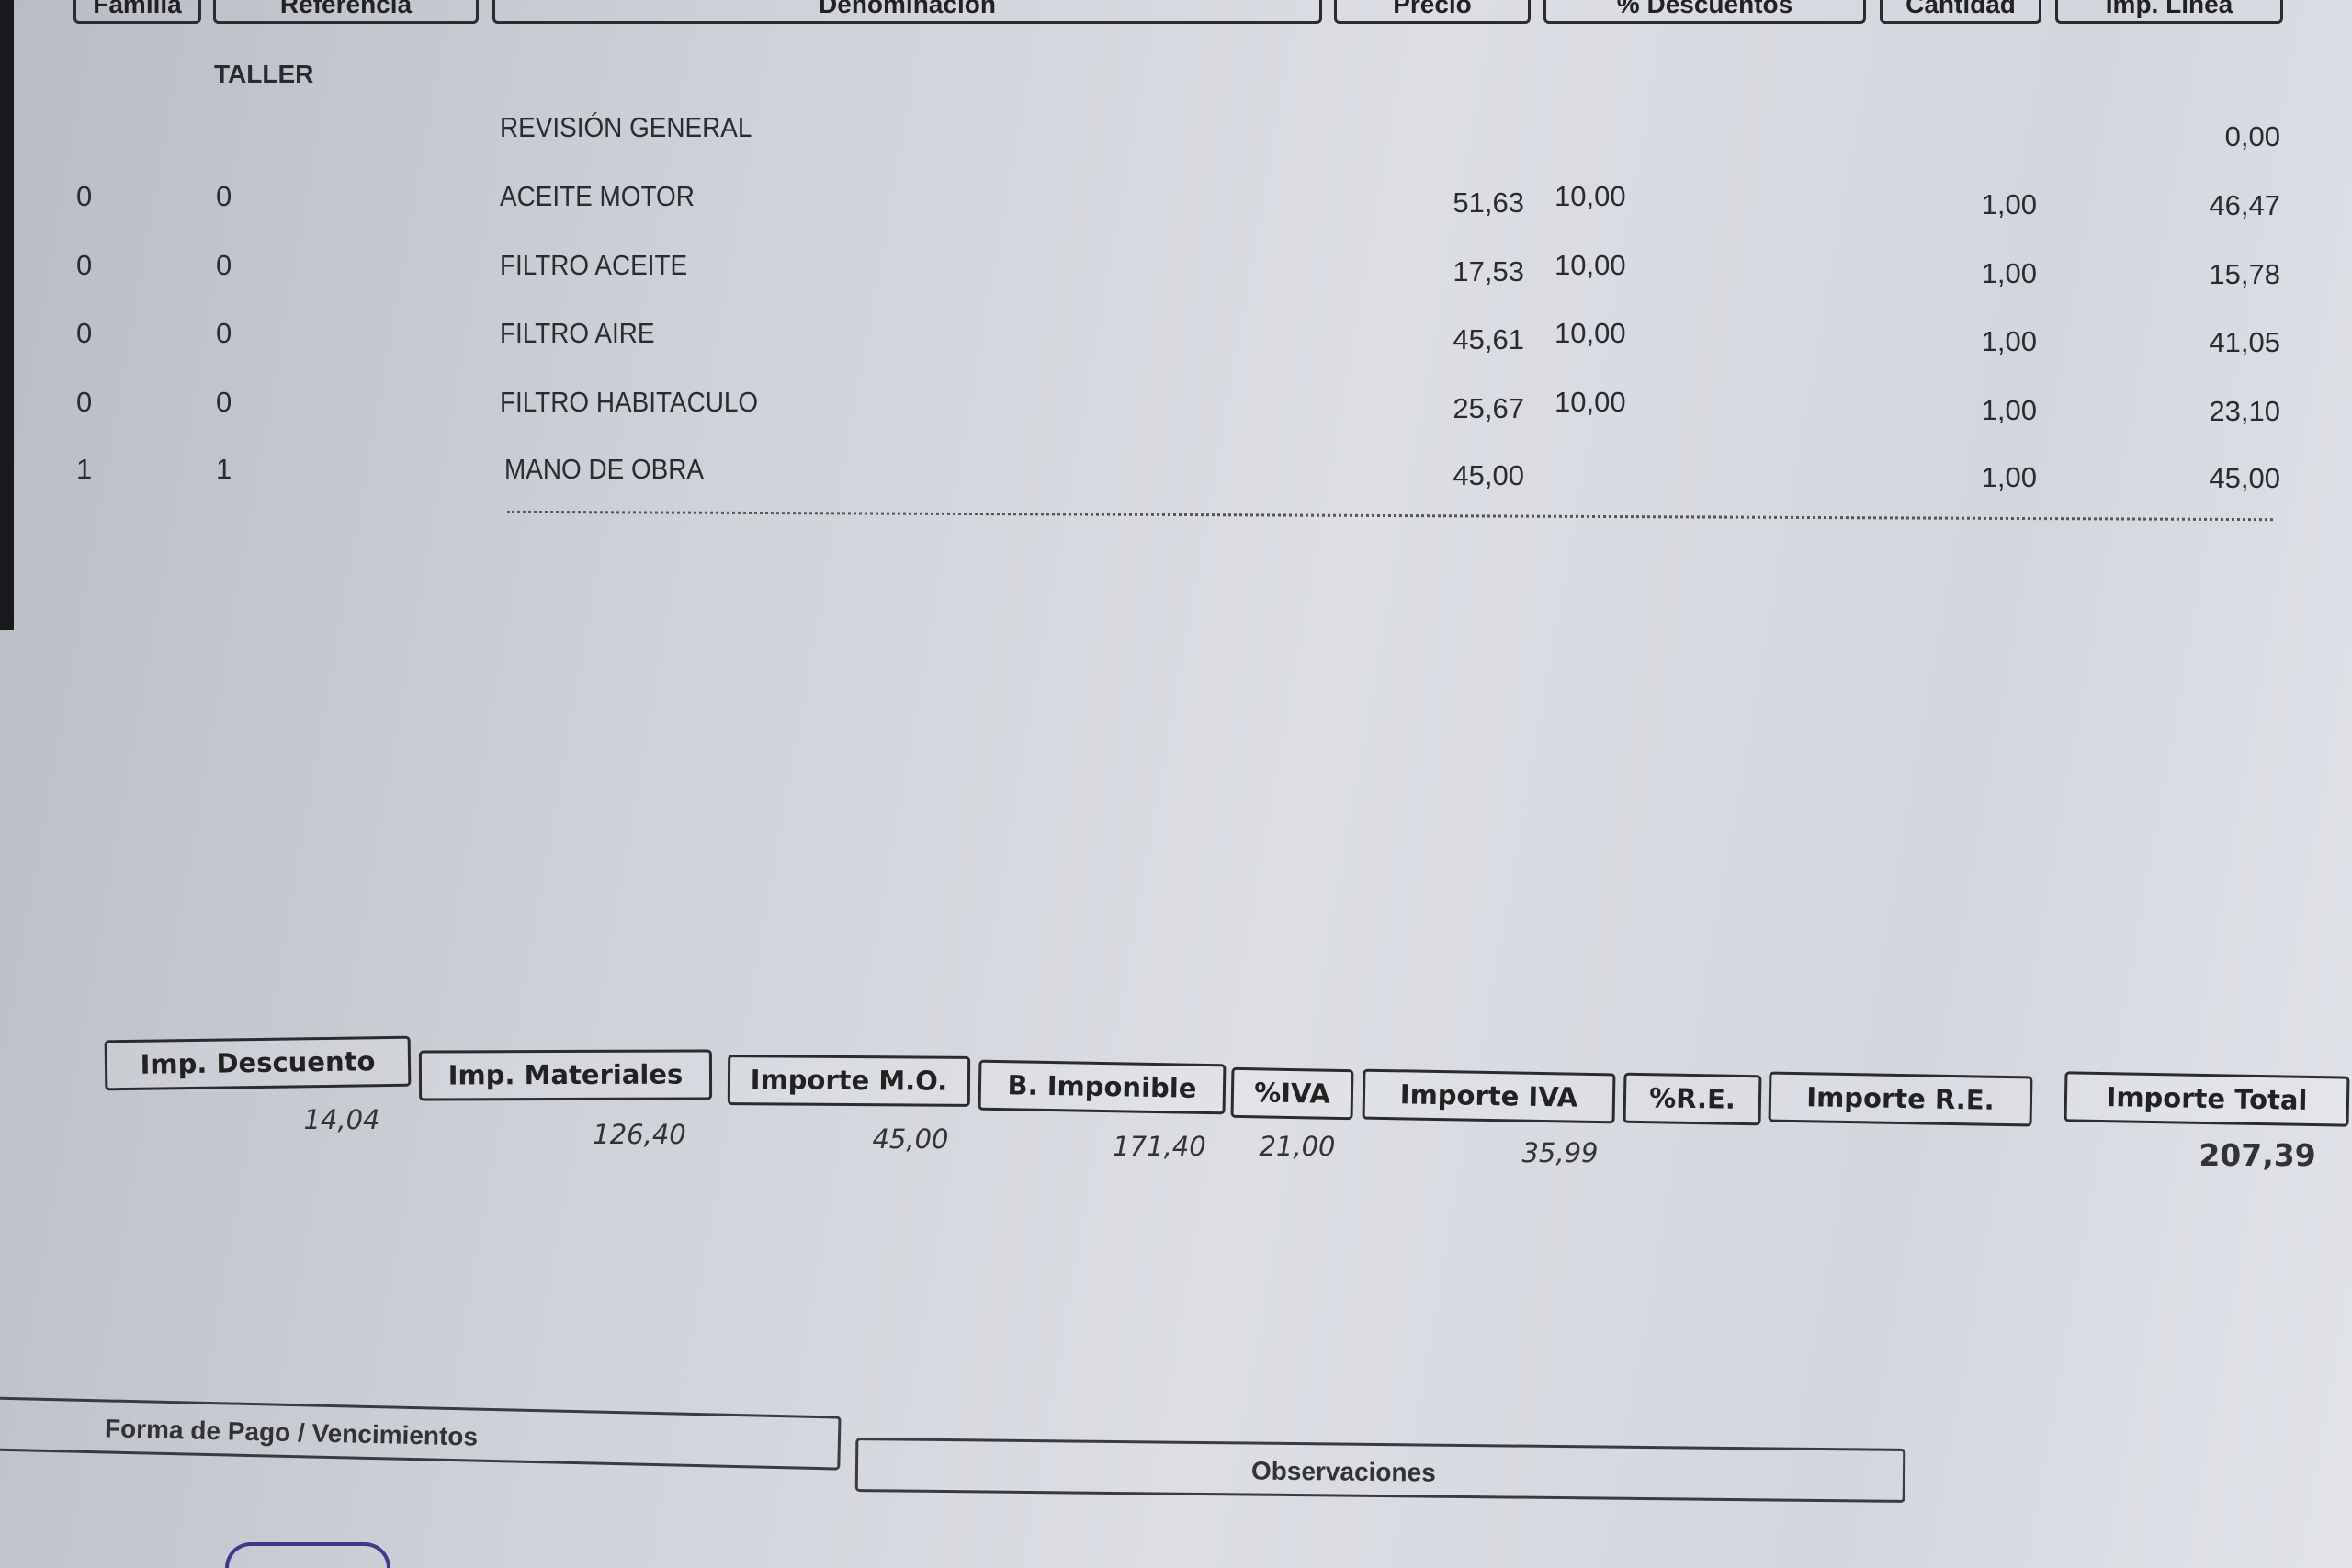  What do you see at coordinates (264, 74) in the screenshot?
I see `section-label: TALLER` at bounding box center [264, 74].